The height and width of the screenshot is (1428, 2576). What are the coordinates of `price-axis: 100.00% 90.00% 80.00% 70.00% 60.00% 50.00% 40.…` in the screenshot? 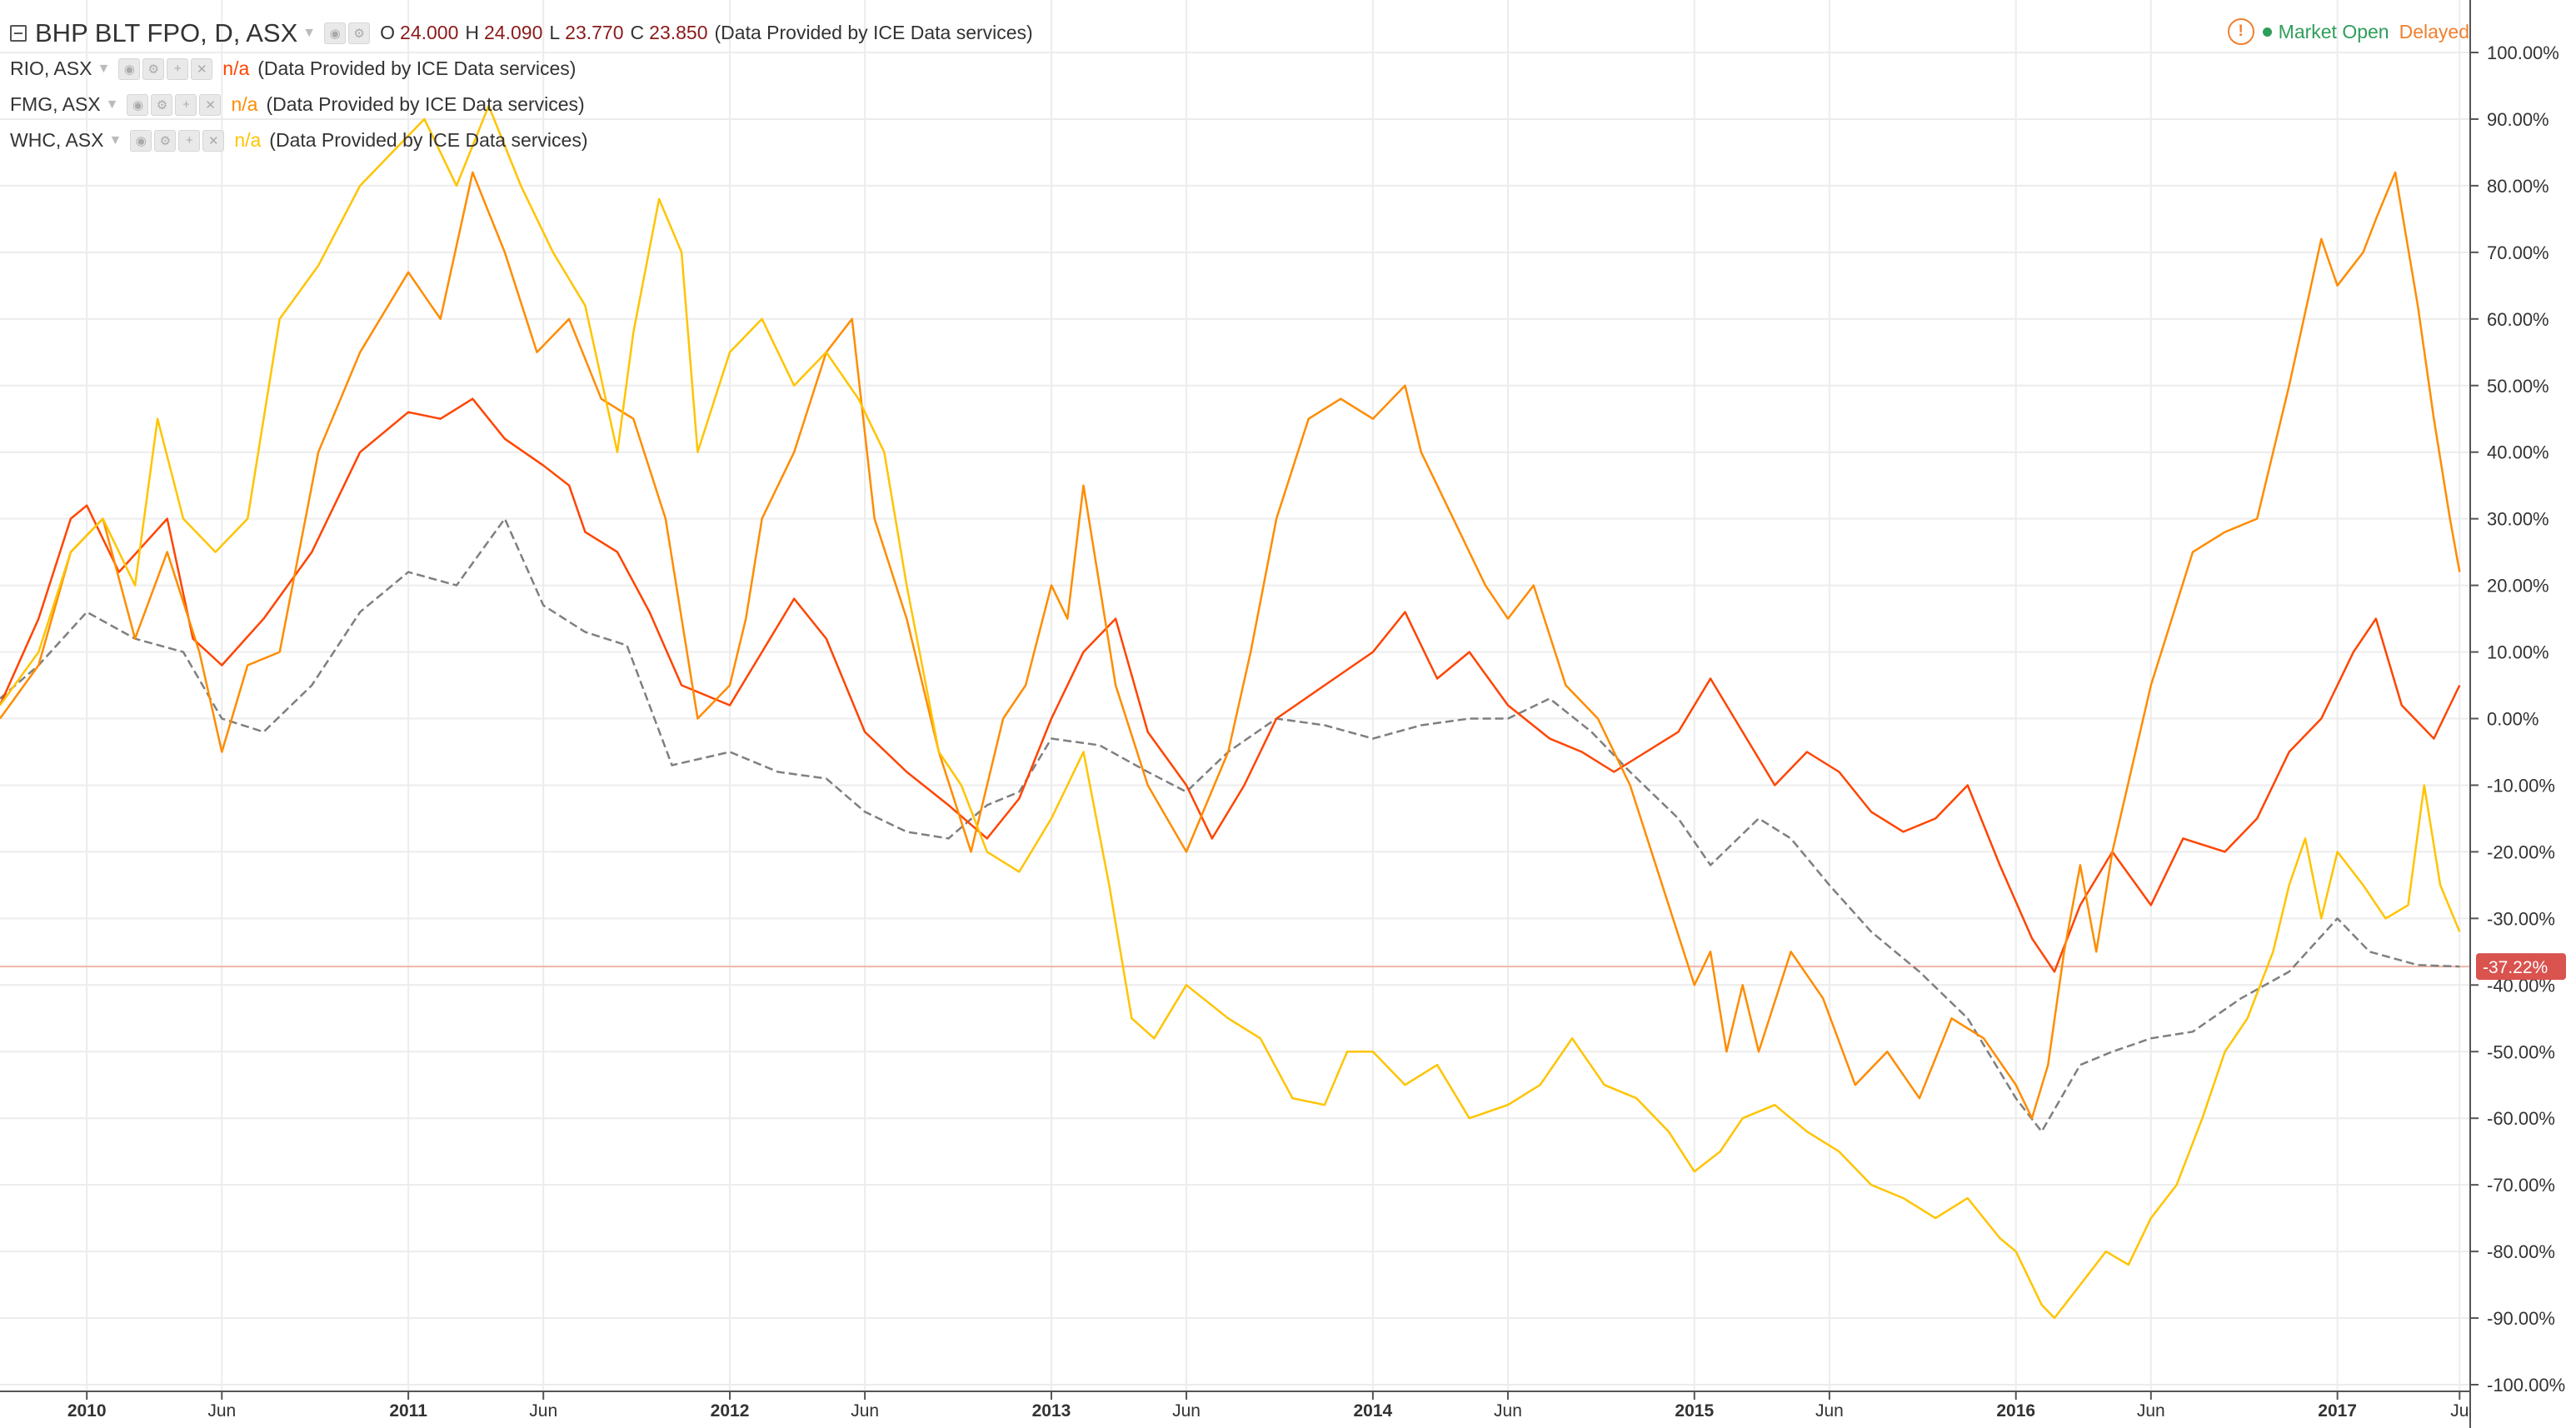 It's located at (2517, 719).